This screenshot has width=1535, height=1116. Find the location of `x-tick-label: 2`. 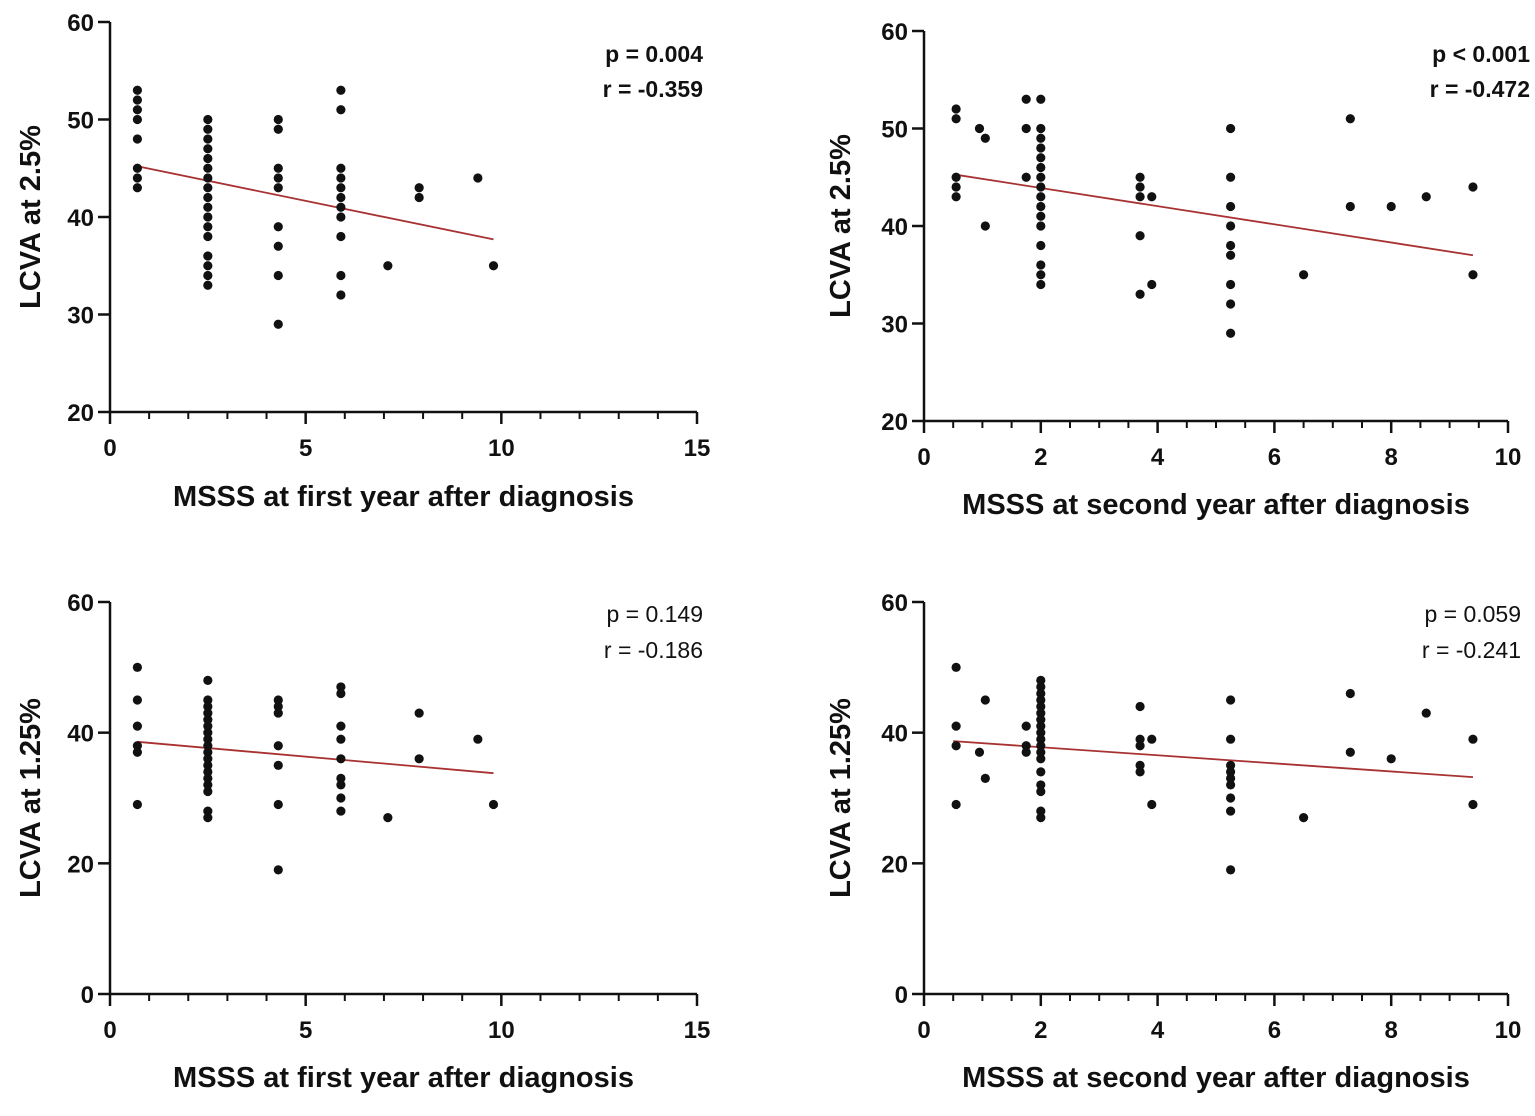

x-tick-label: 2 is located at coordinates (1040, 457).